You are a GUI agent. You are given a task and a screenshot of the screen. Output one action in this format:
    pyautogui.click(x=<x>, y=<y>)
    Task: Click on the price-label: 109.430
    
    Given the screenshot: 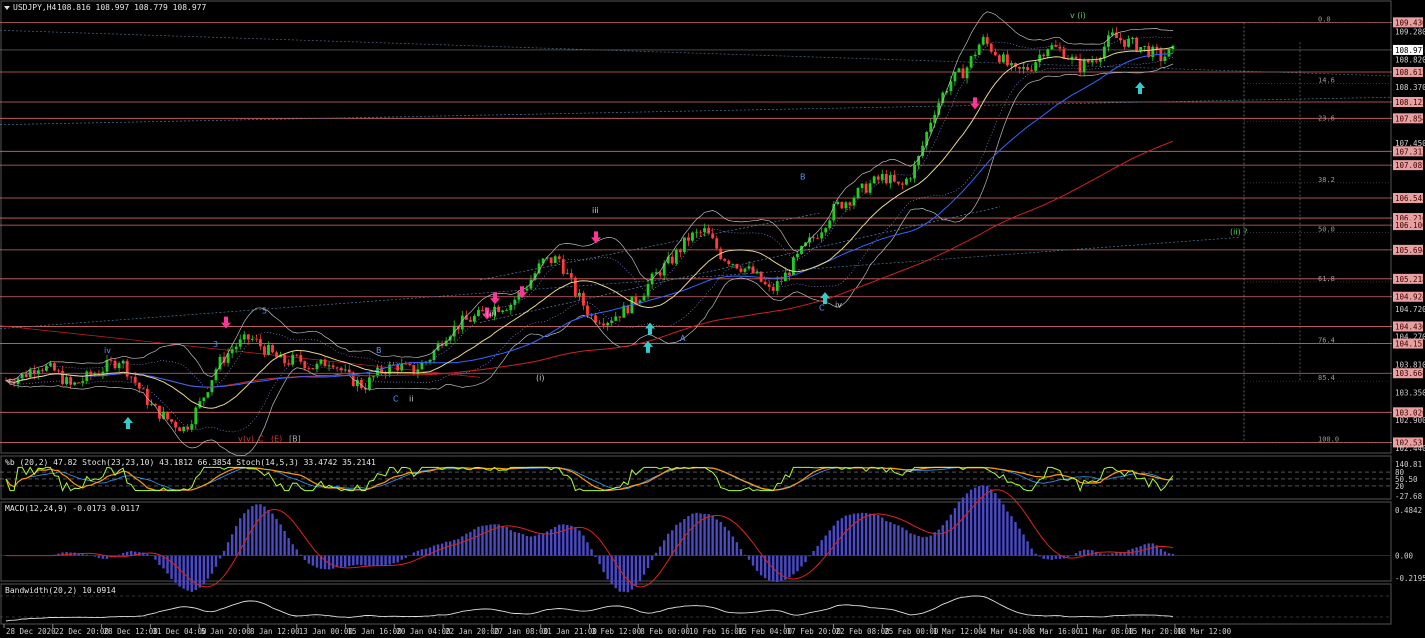 What is the action you would take?
    pyautogui.click(x=1410, y=22)
    